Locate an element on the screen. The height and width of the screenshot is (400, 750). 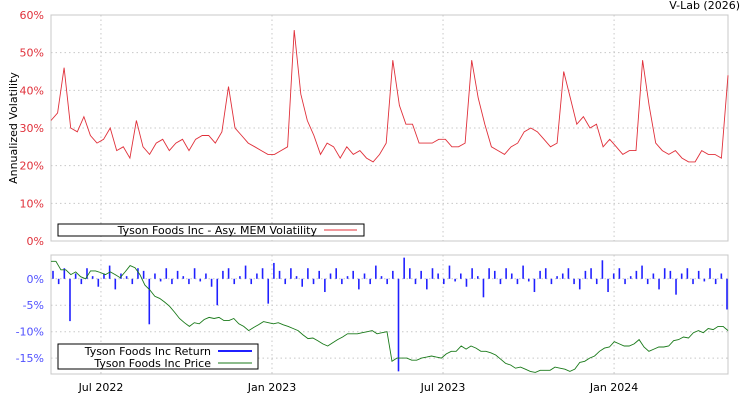
x-tick-label: Jul 2023 is located at coordinates (443, 387).